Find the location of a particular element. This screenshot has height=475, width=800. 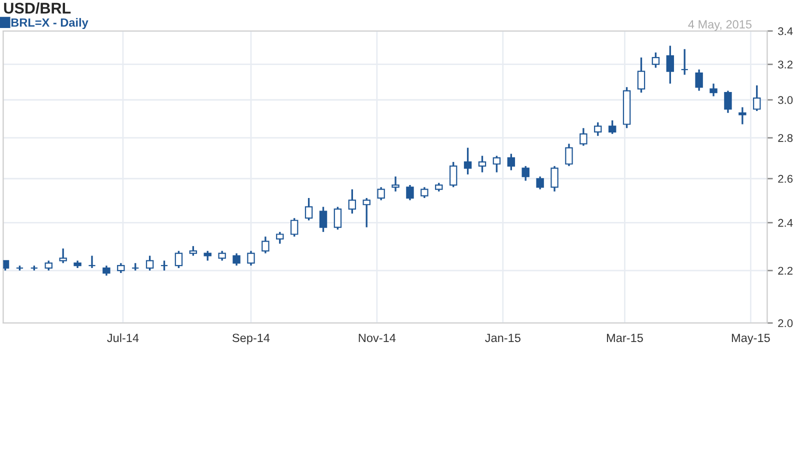

y-tick-label: 2.2 is located at coordinates (785, 270).